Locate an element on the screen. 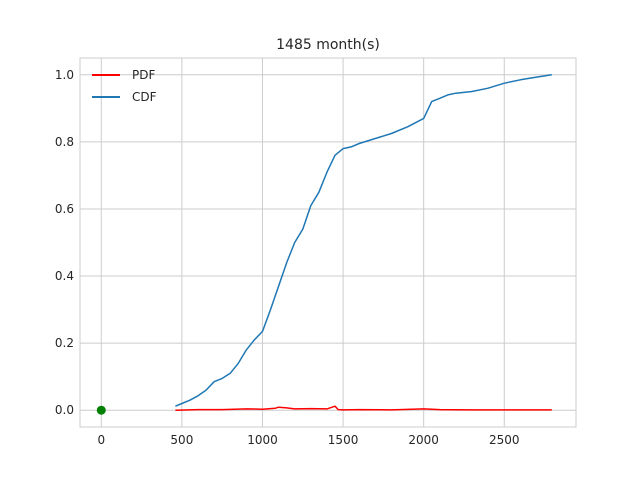 The width and height of the screenshot is (640, 484). origin-point is located at coordinates (101, 410).